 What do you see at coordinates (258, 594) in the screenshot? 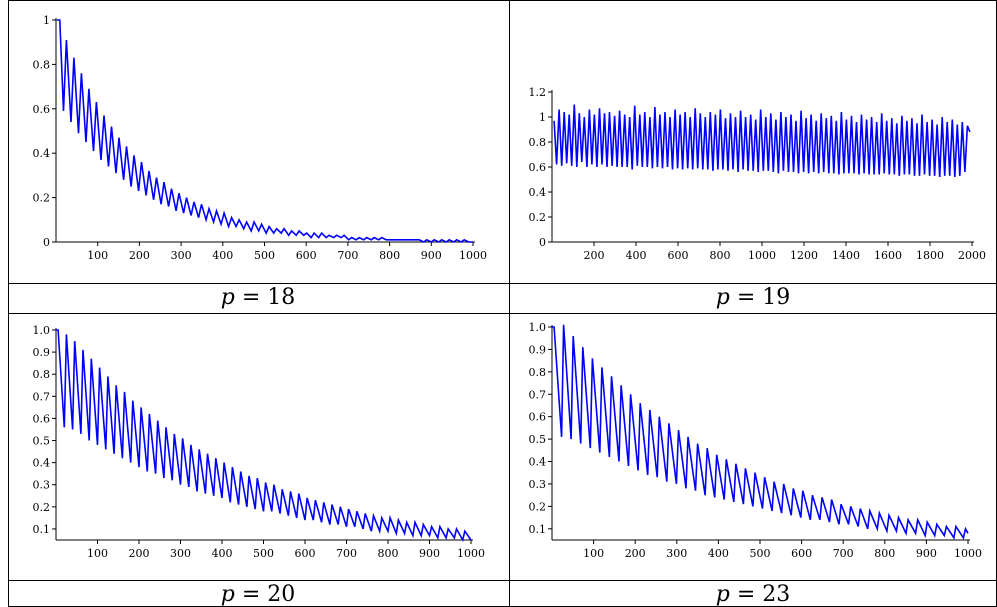
I see `caption-p20: p = 20` at bounding box center [258, 594].